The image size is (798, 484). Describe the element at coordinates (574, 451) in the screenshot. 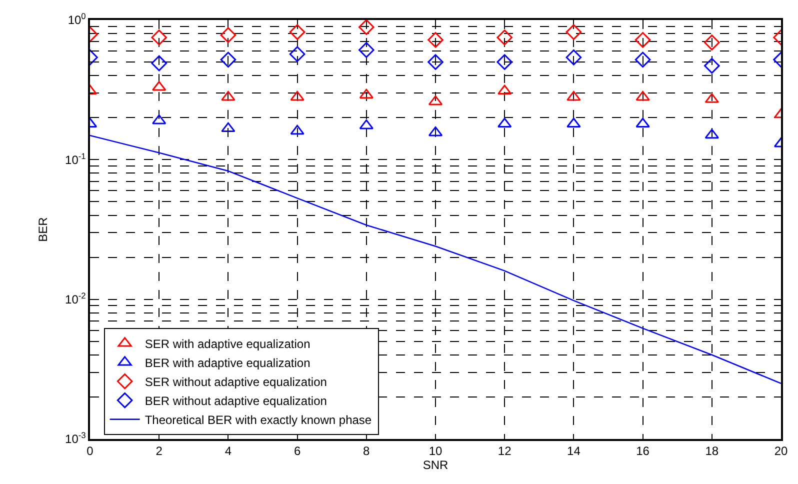

I see `x-tick-label: 14` at that location.